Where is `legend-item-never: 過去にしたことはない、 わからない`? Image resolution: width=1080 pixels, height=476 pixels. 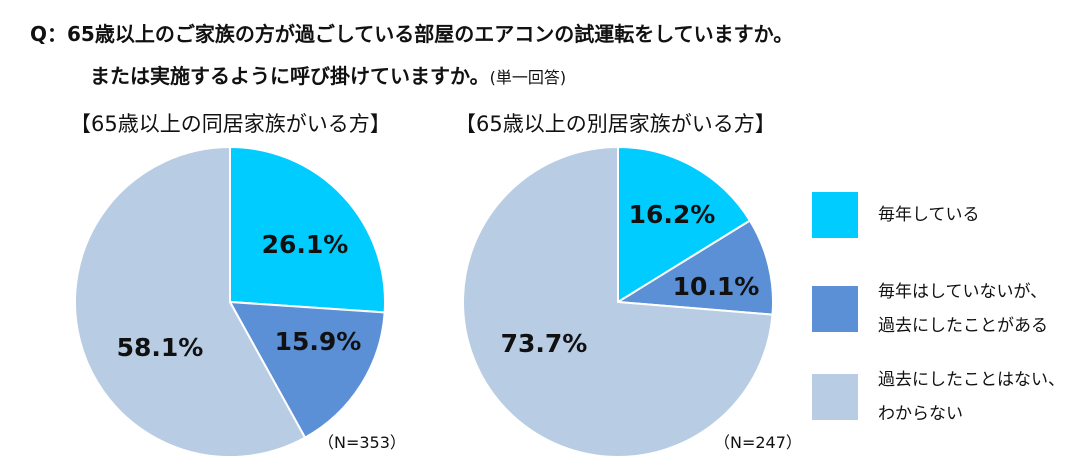 legend-item-never: 過去にしたことはない、 わからない is located at coordinates (938, 397).